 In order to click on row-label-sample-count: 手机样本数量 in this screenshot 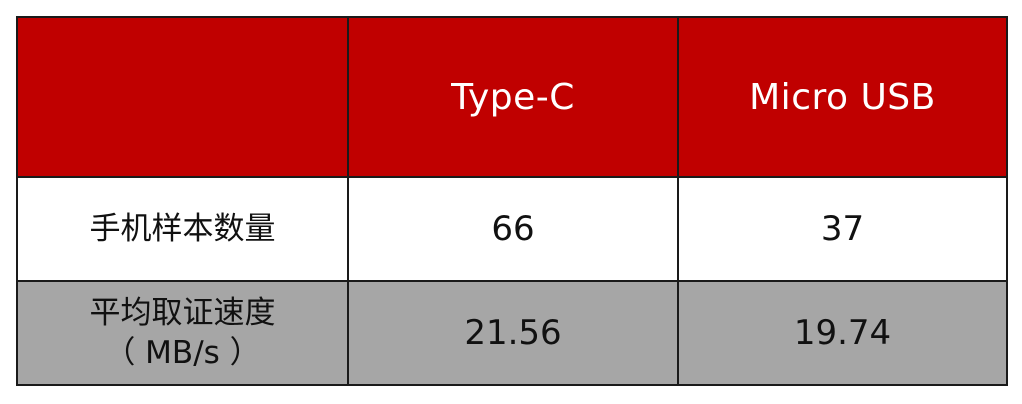, I will do `click(182, 229)`.